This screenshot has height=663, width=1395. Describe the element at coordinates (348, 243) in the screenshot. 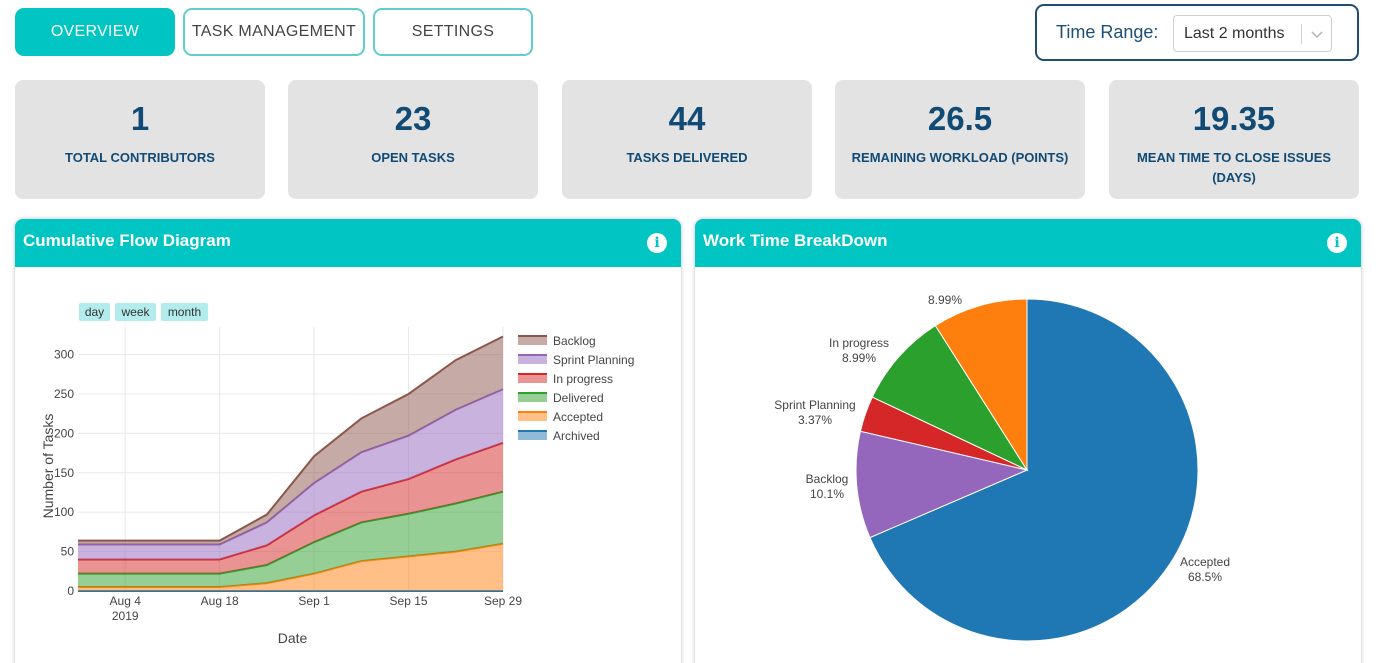

I see `panel-header: Cumulative Flow Diagram i` at that location.